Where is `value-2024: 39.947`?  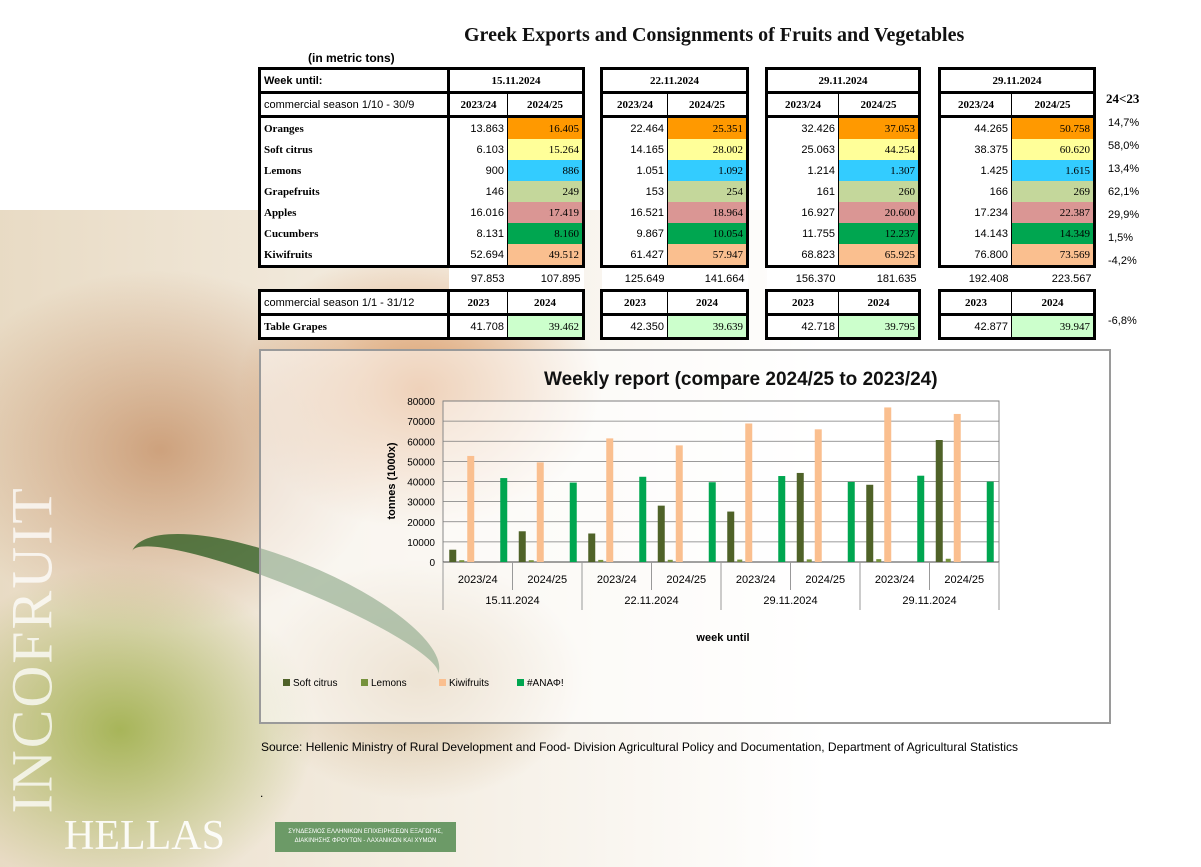 value-2024: 39.947 is located at coordinates (1053, 326).